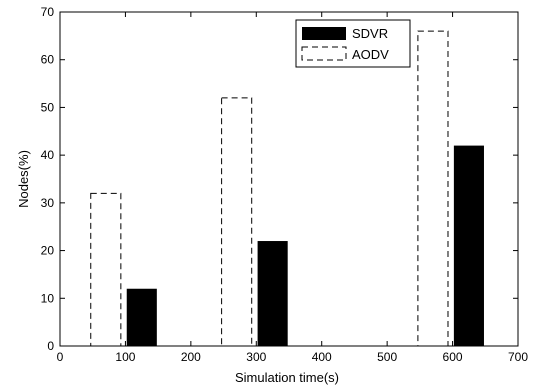 Image resolution: width=533 pixels, height=386 pixels. Describe the element at coordinates (518, 357) in the screenshot. I see `x-tick-label: 700` at that location.